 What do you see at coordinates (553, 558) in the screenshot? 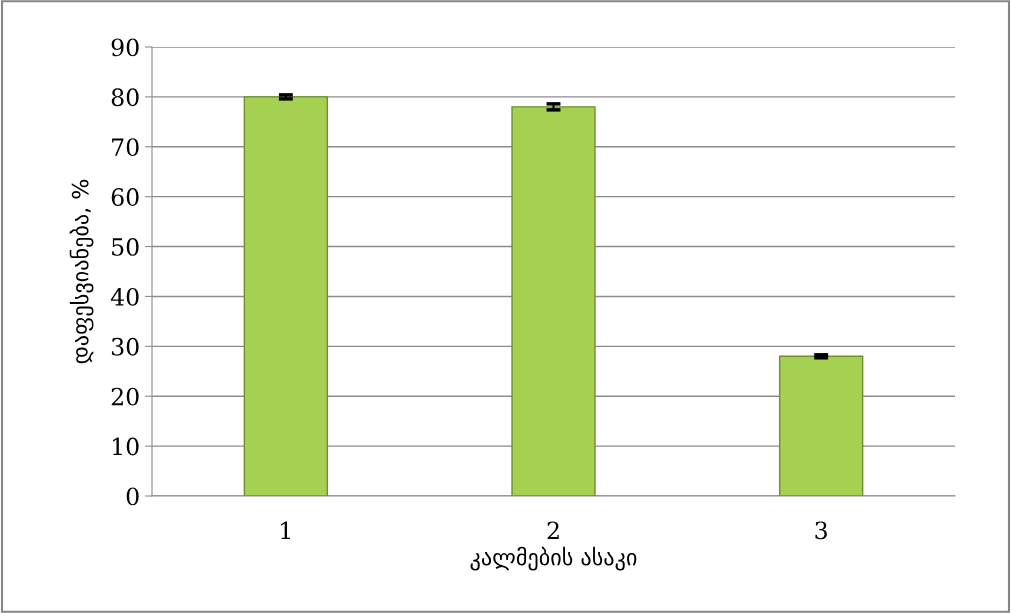
I see `x-axis-title: კალმების ასაკი` at bounding box center [553, 558].